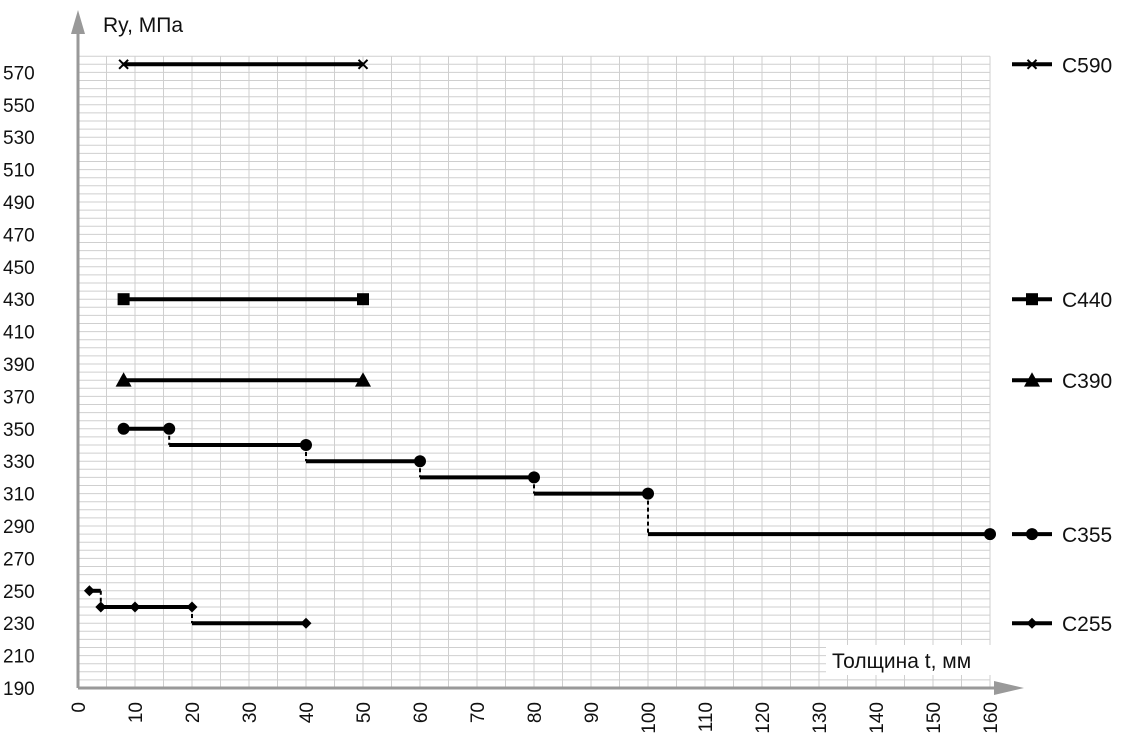  I want to click on legend: C590 C440 C390 C355 C255, so click(1062, 345).